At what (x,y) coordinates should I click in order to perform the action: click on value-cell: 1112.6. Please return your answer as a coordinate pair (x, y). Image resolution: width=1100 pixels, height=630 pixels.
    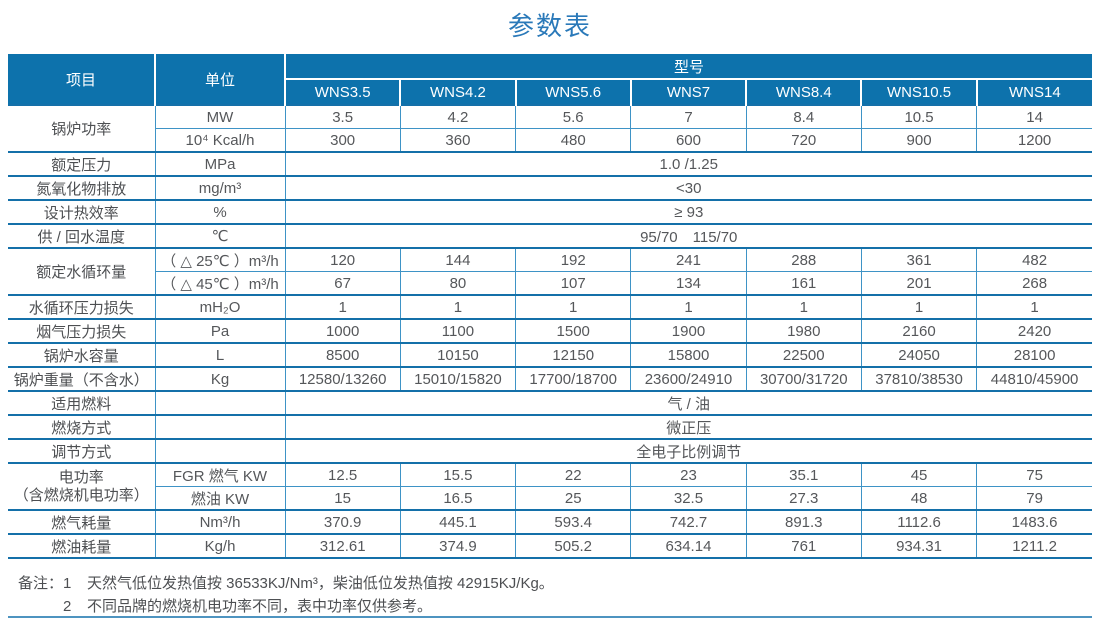
    Looking at the image, I should click on (919, 522).